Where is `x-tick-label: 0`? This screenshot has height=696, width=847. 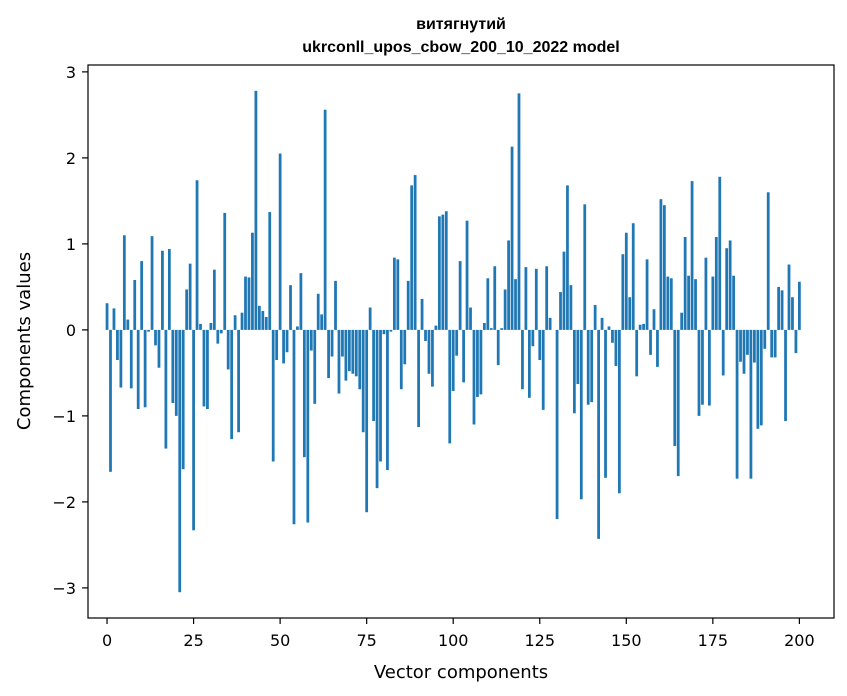
x-tick-label: 0 is located at coordinates (107, 640).